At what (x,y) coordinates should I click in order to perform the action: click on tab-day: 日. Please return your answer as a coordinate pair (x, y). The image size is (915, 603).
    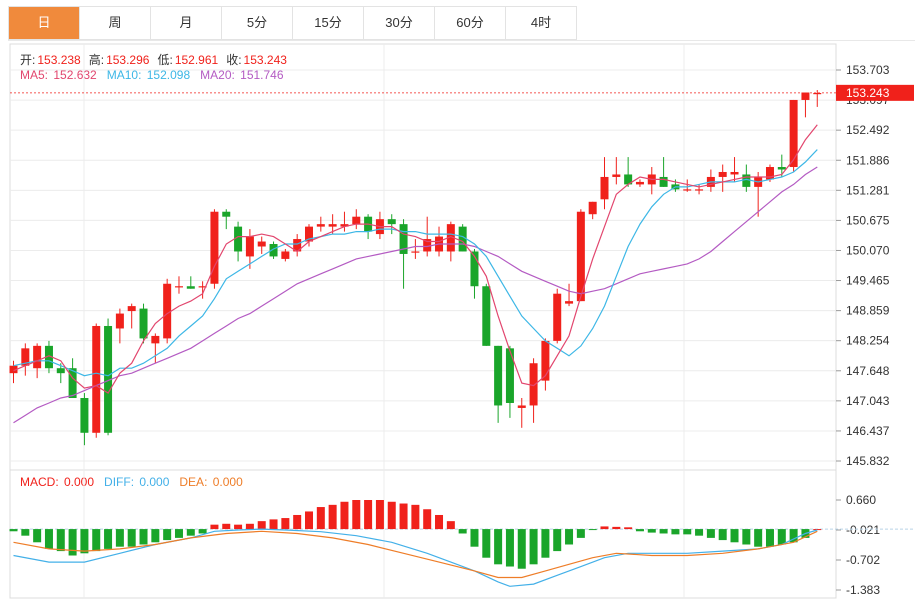
    Looking at the image, I should click on (44, 23).